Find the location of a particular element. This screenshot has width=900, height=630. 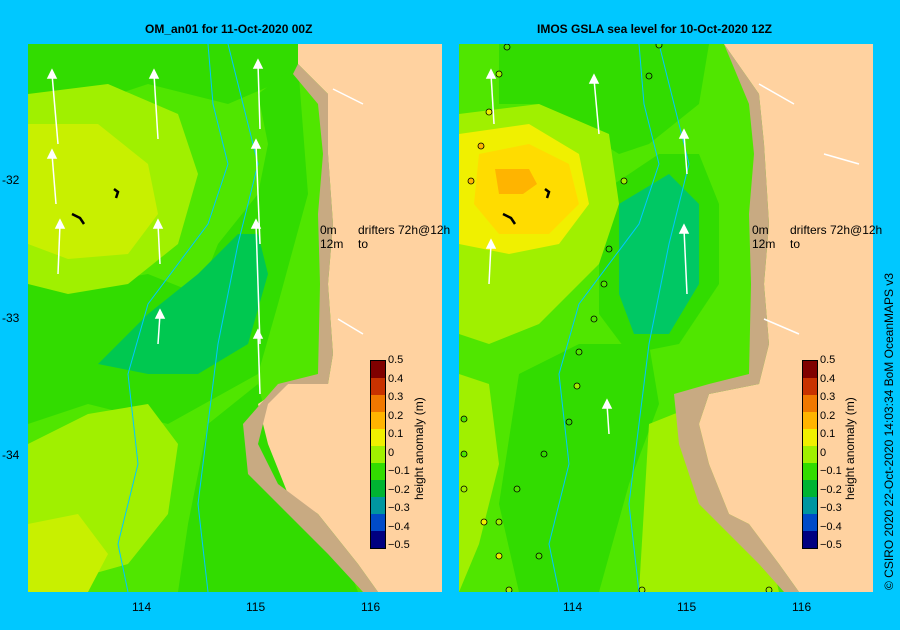

left-panel-title: OM_an01 for 11-Oct-2020 00Z is located at coordinates (229, 29).